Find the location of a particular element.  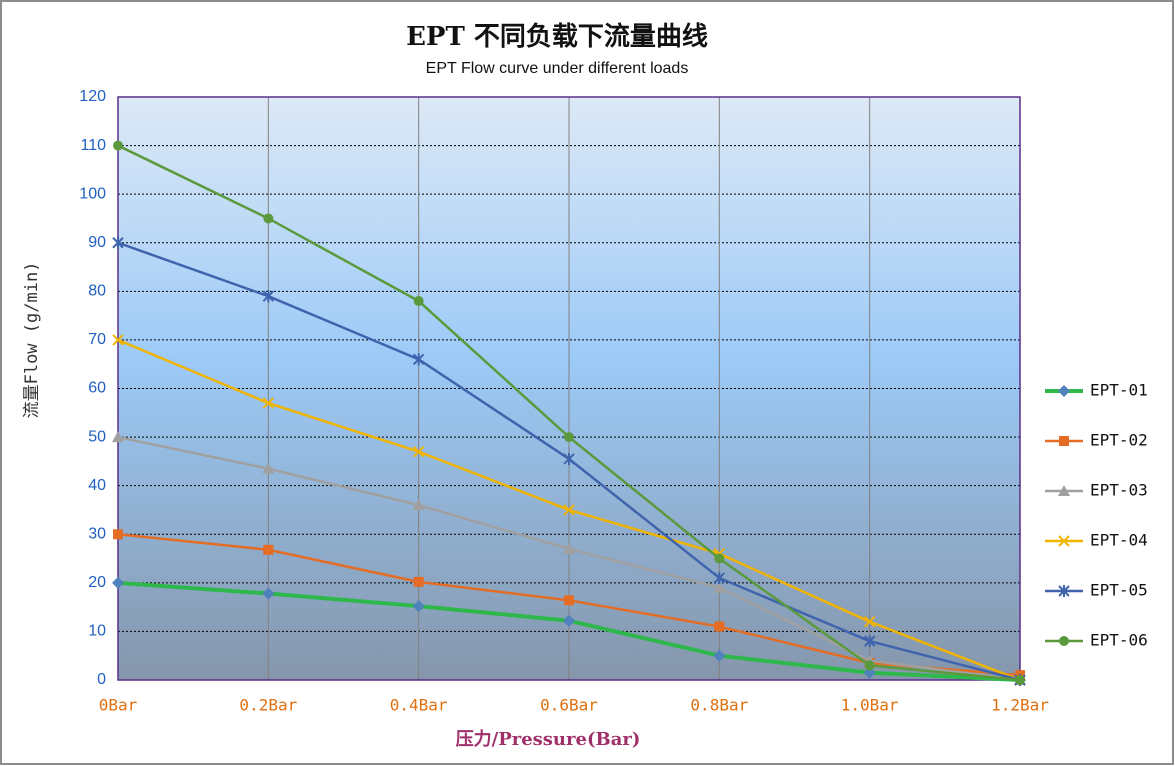

legend-label: EPT-05 is located at coordinates (1119, 590).